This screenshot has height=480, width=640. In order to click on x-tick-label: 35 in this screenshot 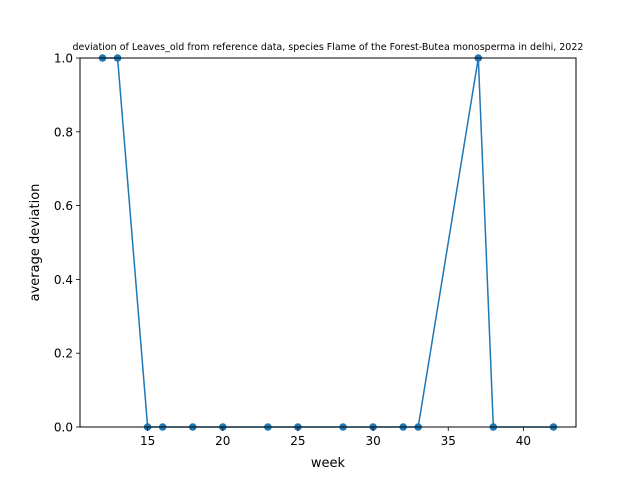, I will do `click(448, 441)`.